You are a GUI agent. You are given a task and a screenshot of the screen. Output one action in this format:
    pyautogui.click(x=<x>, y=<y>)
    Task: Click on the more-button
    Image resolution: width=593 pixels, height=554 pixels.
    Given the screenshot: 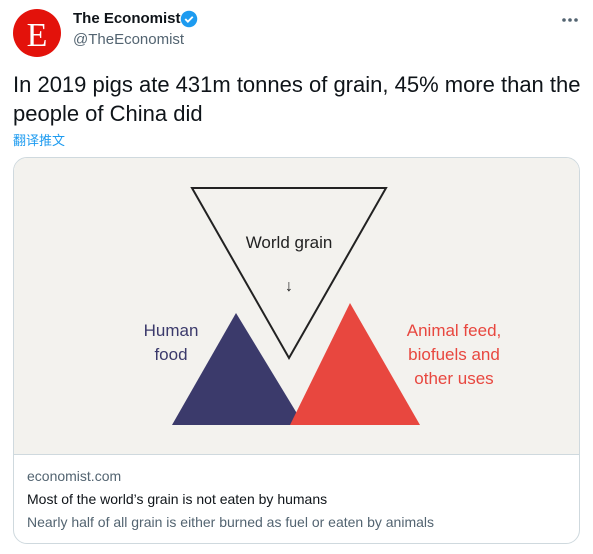 What is the action you would take?
    pyautogui.click(x=570, y=20)
    